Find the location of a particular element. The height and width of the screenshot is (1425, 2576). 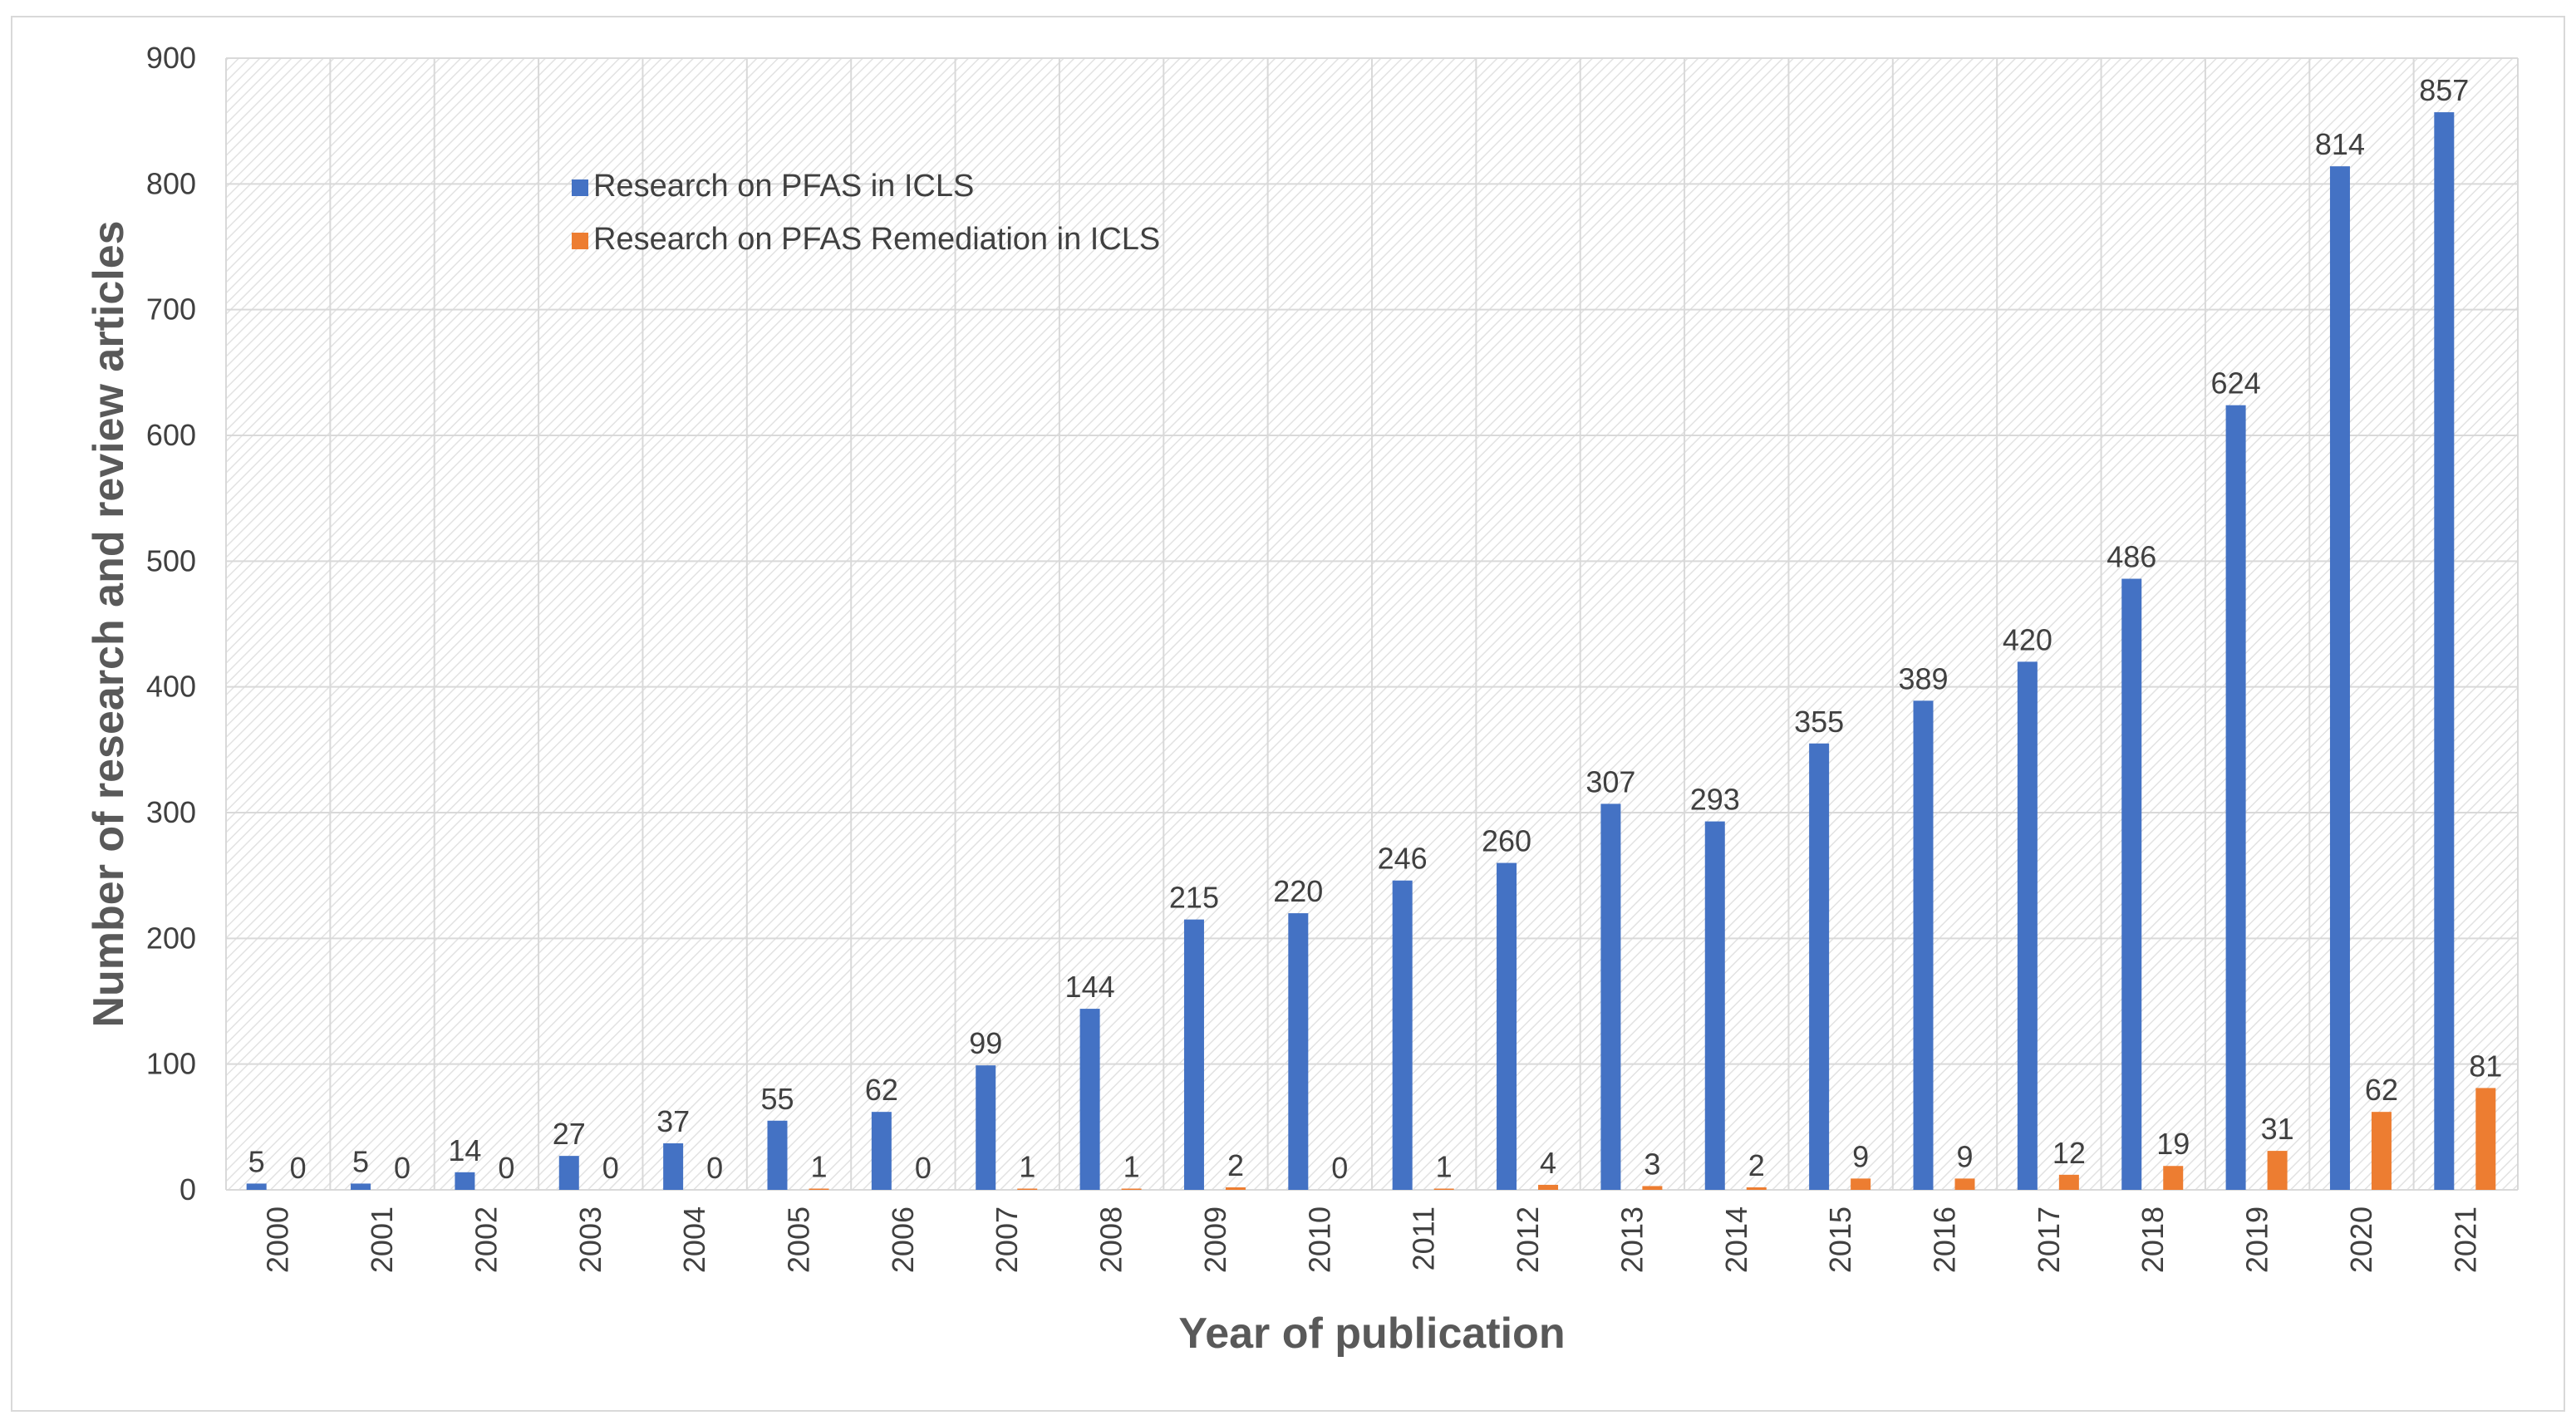

x-tick-label: 2000 is located at coordinates (278, 1239).